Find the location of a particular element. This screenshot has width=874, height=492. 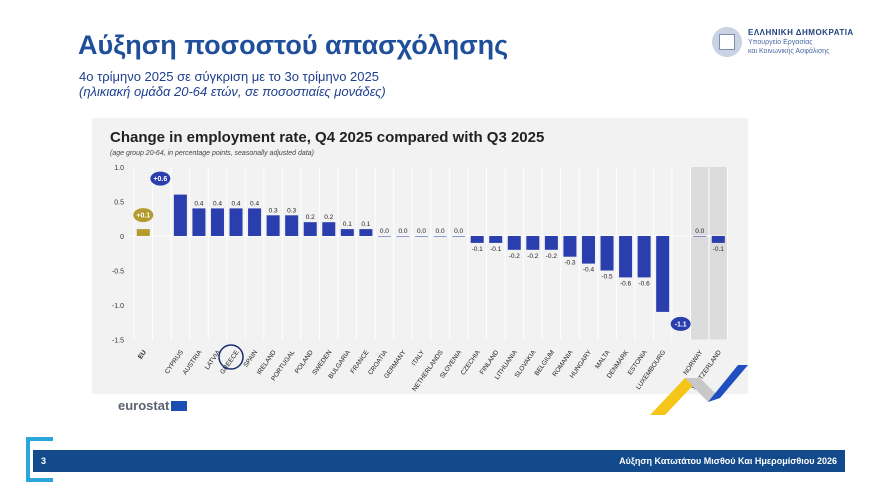

bar-estonia is located at coordinates (644, 257).